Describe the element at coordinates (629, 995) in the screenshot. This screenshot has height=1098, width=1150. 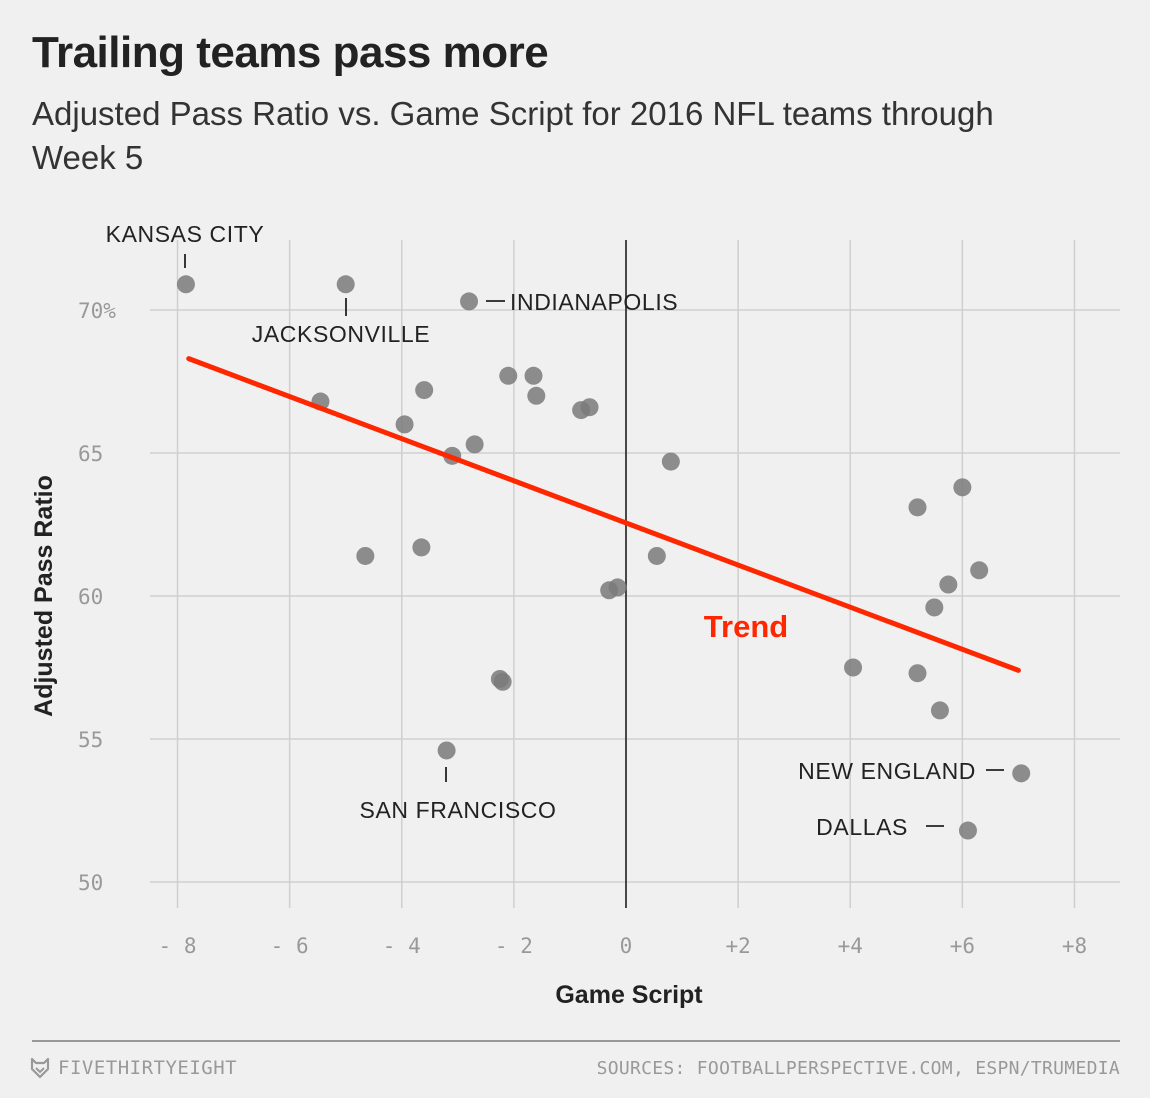
I see `x-axis-label: Game Script` at that location.